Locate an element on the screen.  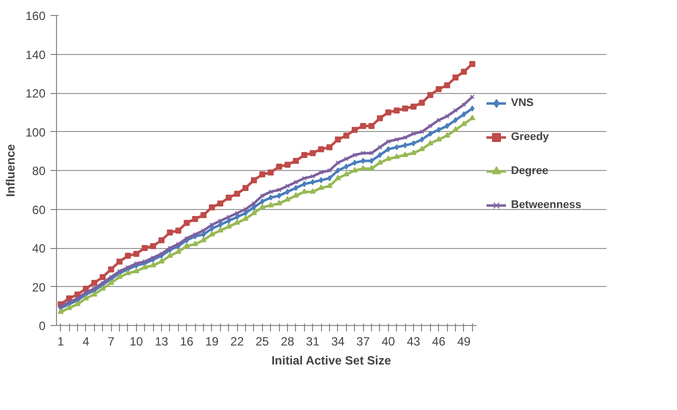
y-tick-label: 20 is located at coordinates (39, 287).